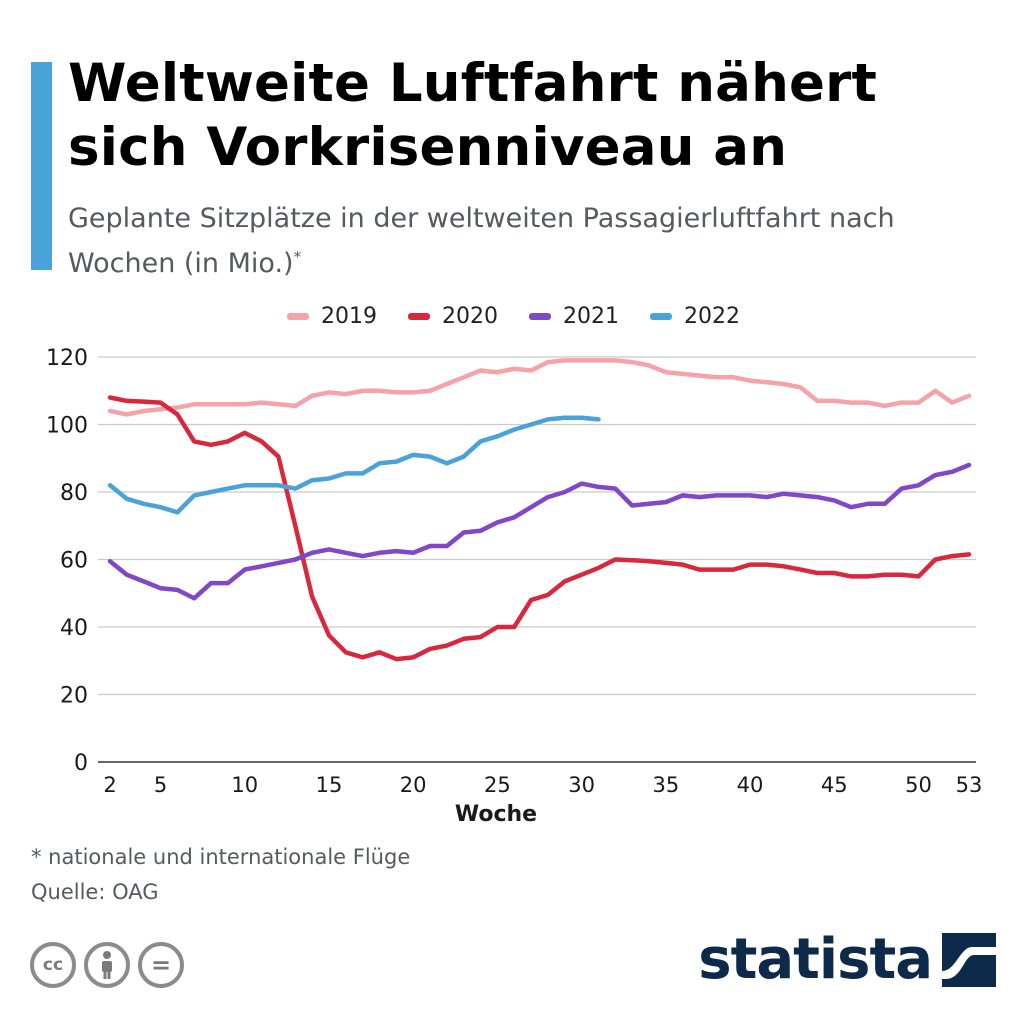  I want to click on brand-logo: statista, so click(847, 960).